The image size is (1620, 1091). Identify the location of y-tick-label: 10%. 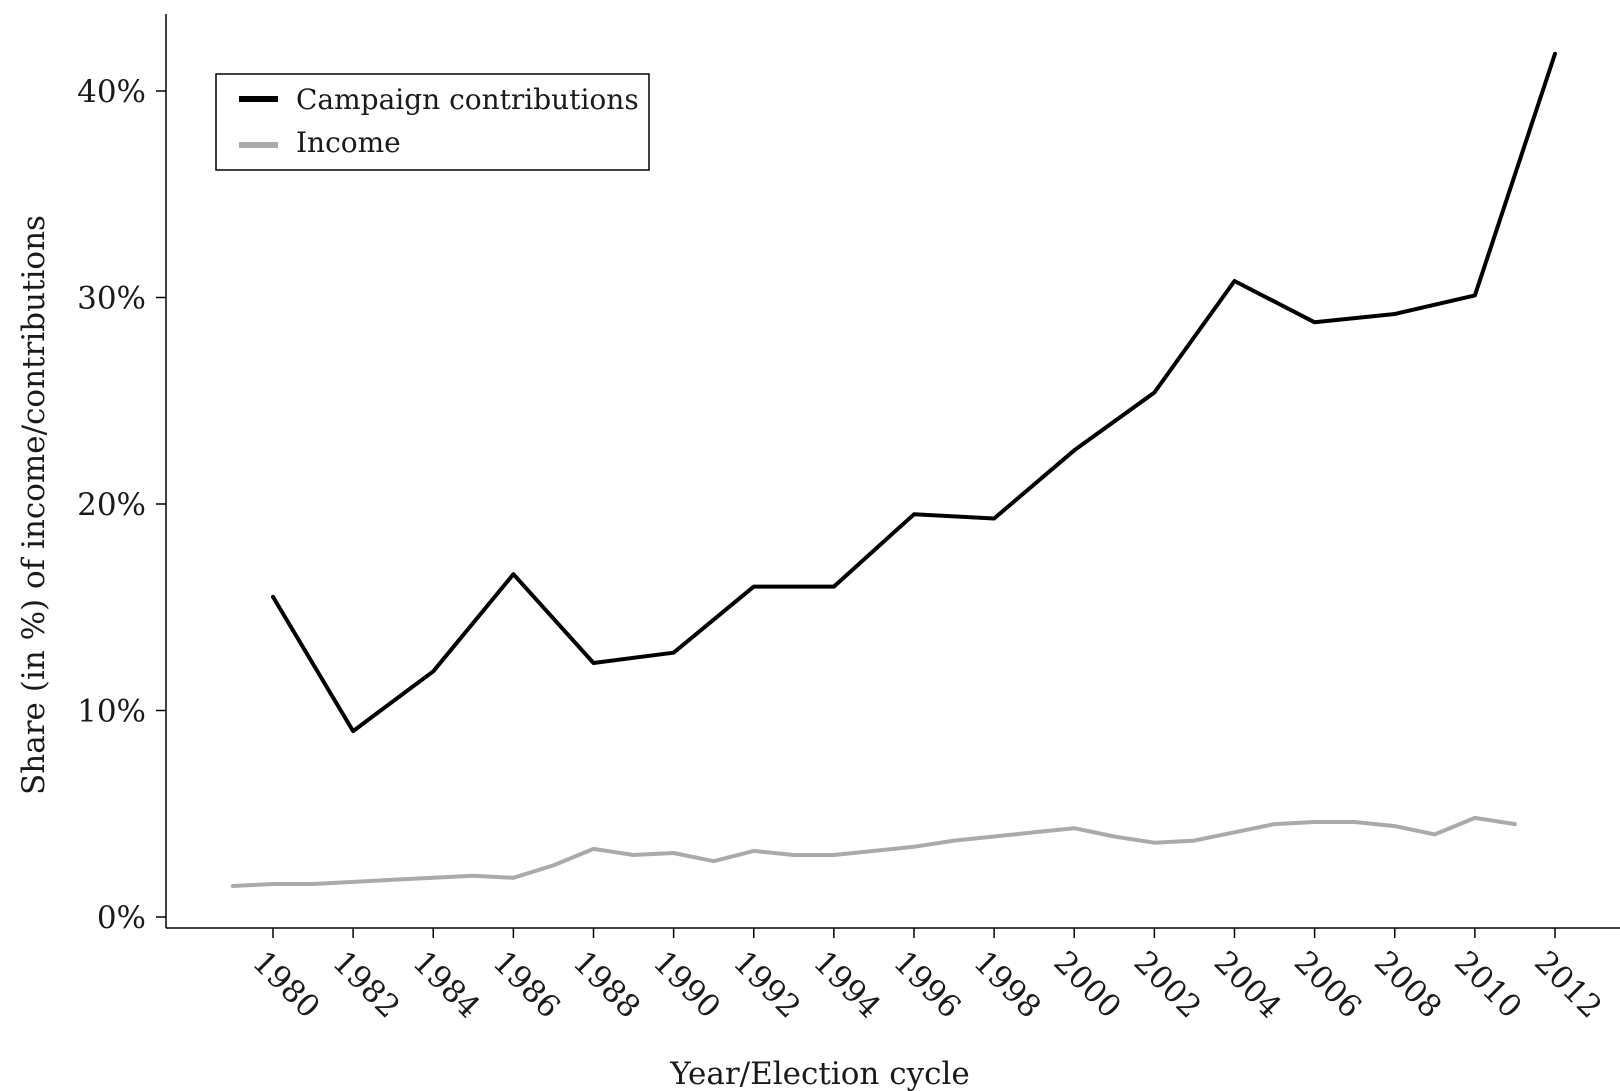
(111, 712).